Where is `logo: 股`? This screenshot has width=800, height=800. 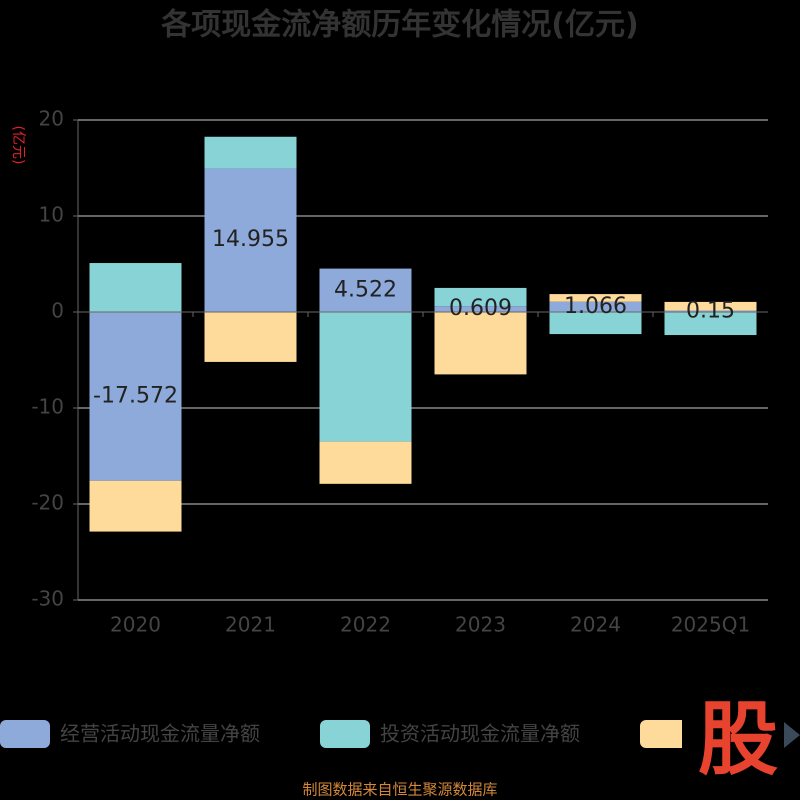 logo: 股 is located at coordinates (738, 739).